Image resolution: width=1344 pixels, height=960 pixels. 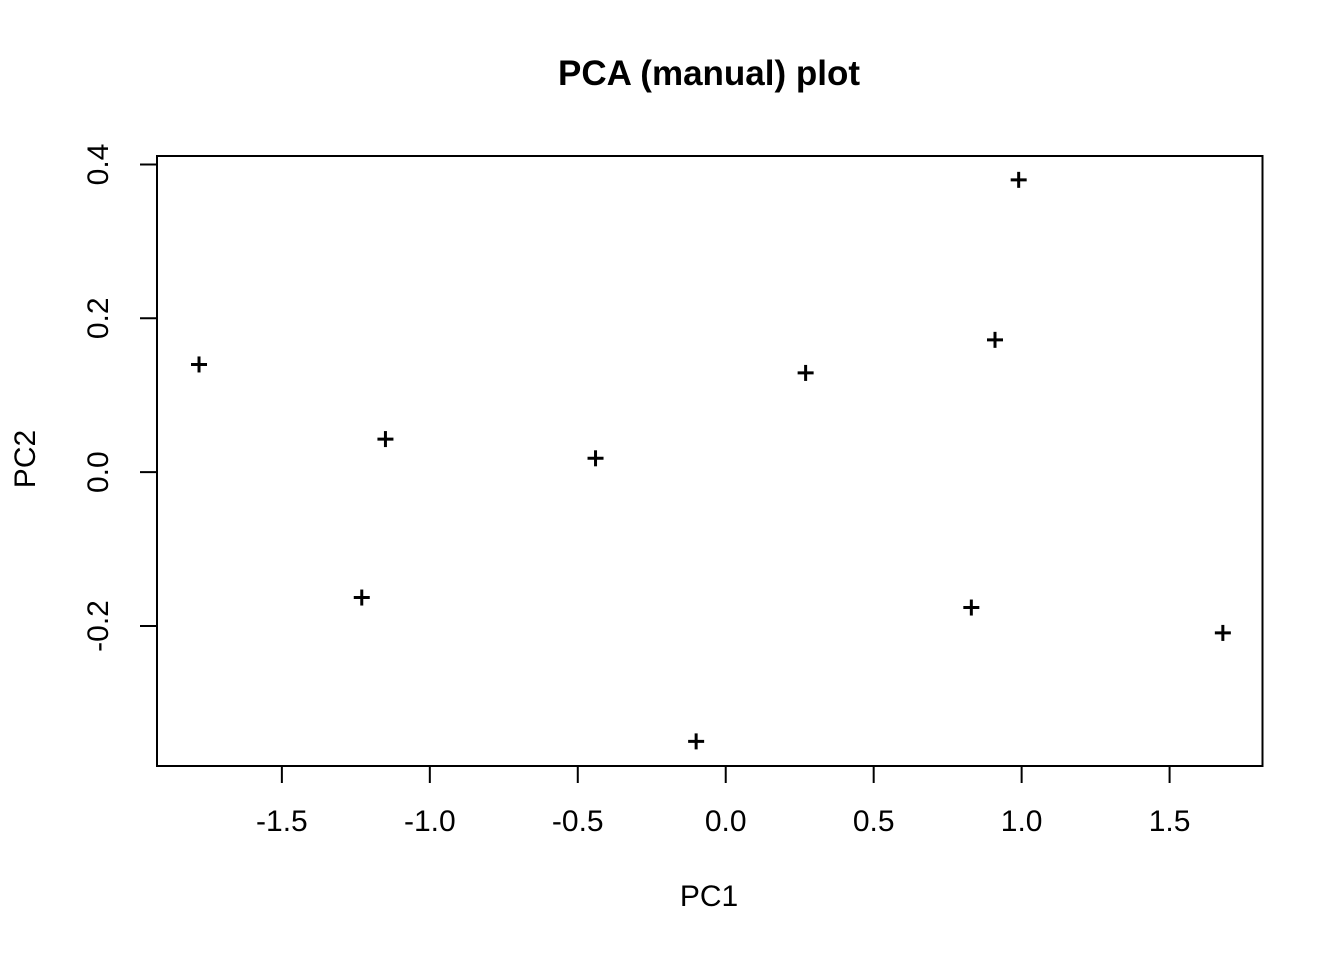 What do you see at coordinates (723, 802) in the screenshot?
I see `x-axis-ticks: -1.5 -1.0 -0.5 0.0 0.5 1.0 1.5` at bounding box center [723, 802].